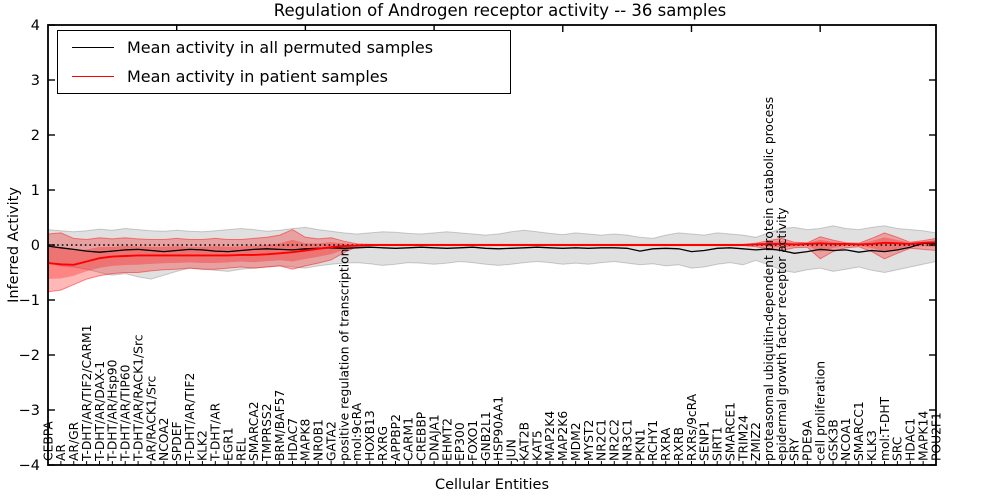  What do you see at coordinates (35, 81) in the screenshot?
I see `y-tick-label: 3` at bounding box center [35, 81].